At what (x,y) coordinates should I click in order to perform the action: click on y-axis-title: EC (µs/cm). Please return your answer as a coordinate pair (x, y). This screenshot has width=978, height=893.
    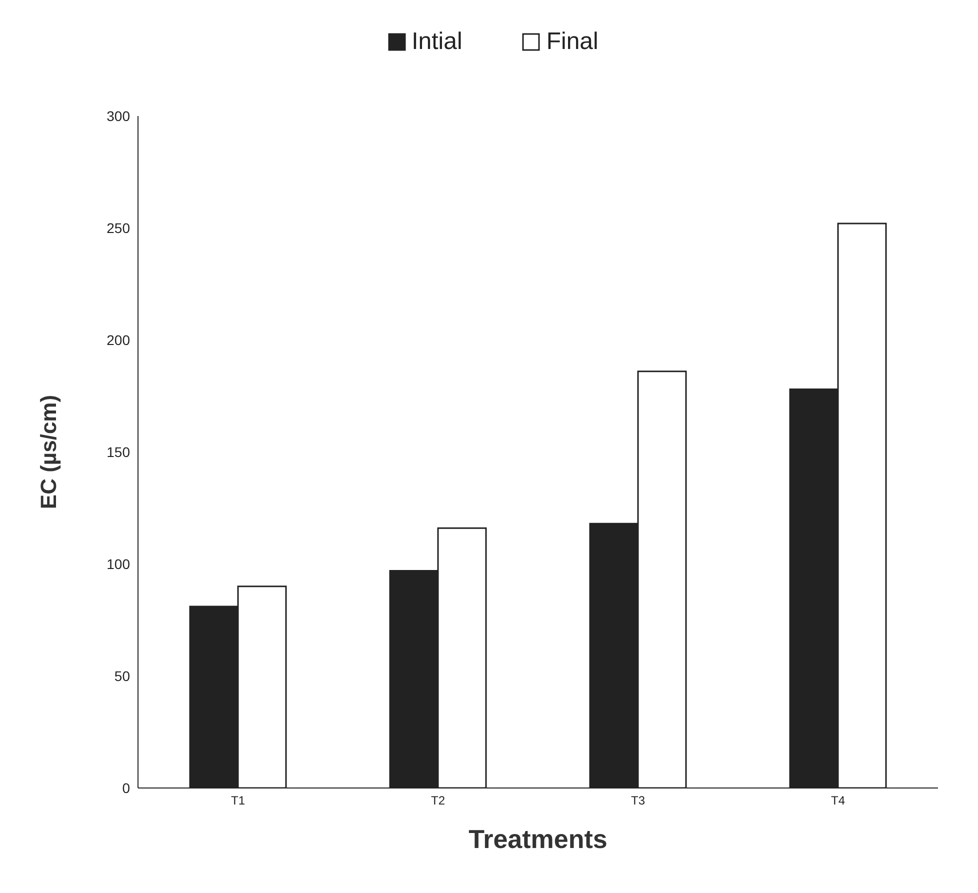
    Looking at the image, I should click on (48, 452).